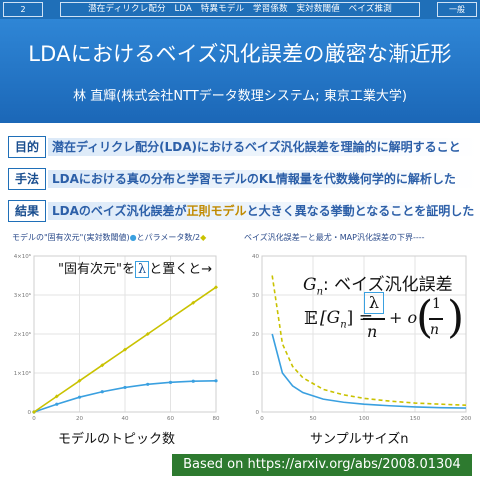 Image resolution: width=480 pixels, height=480 pixels. Describe the element at coordinates (436, 319) in the screenshot. I see `inner-fraction-bar` at that location.